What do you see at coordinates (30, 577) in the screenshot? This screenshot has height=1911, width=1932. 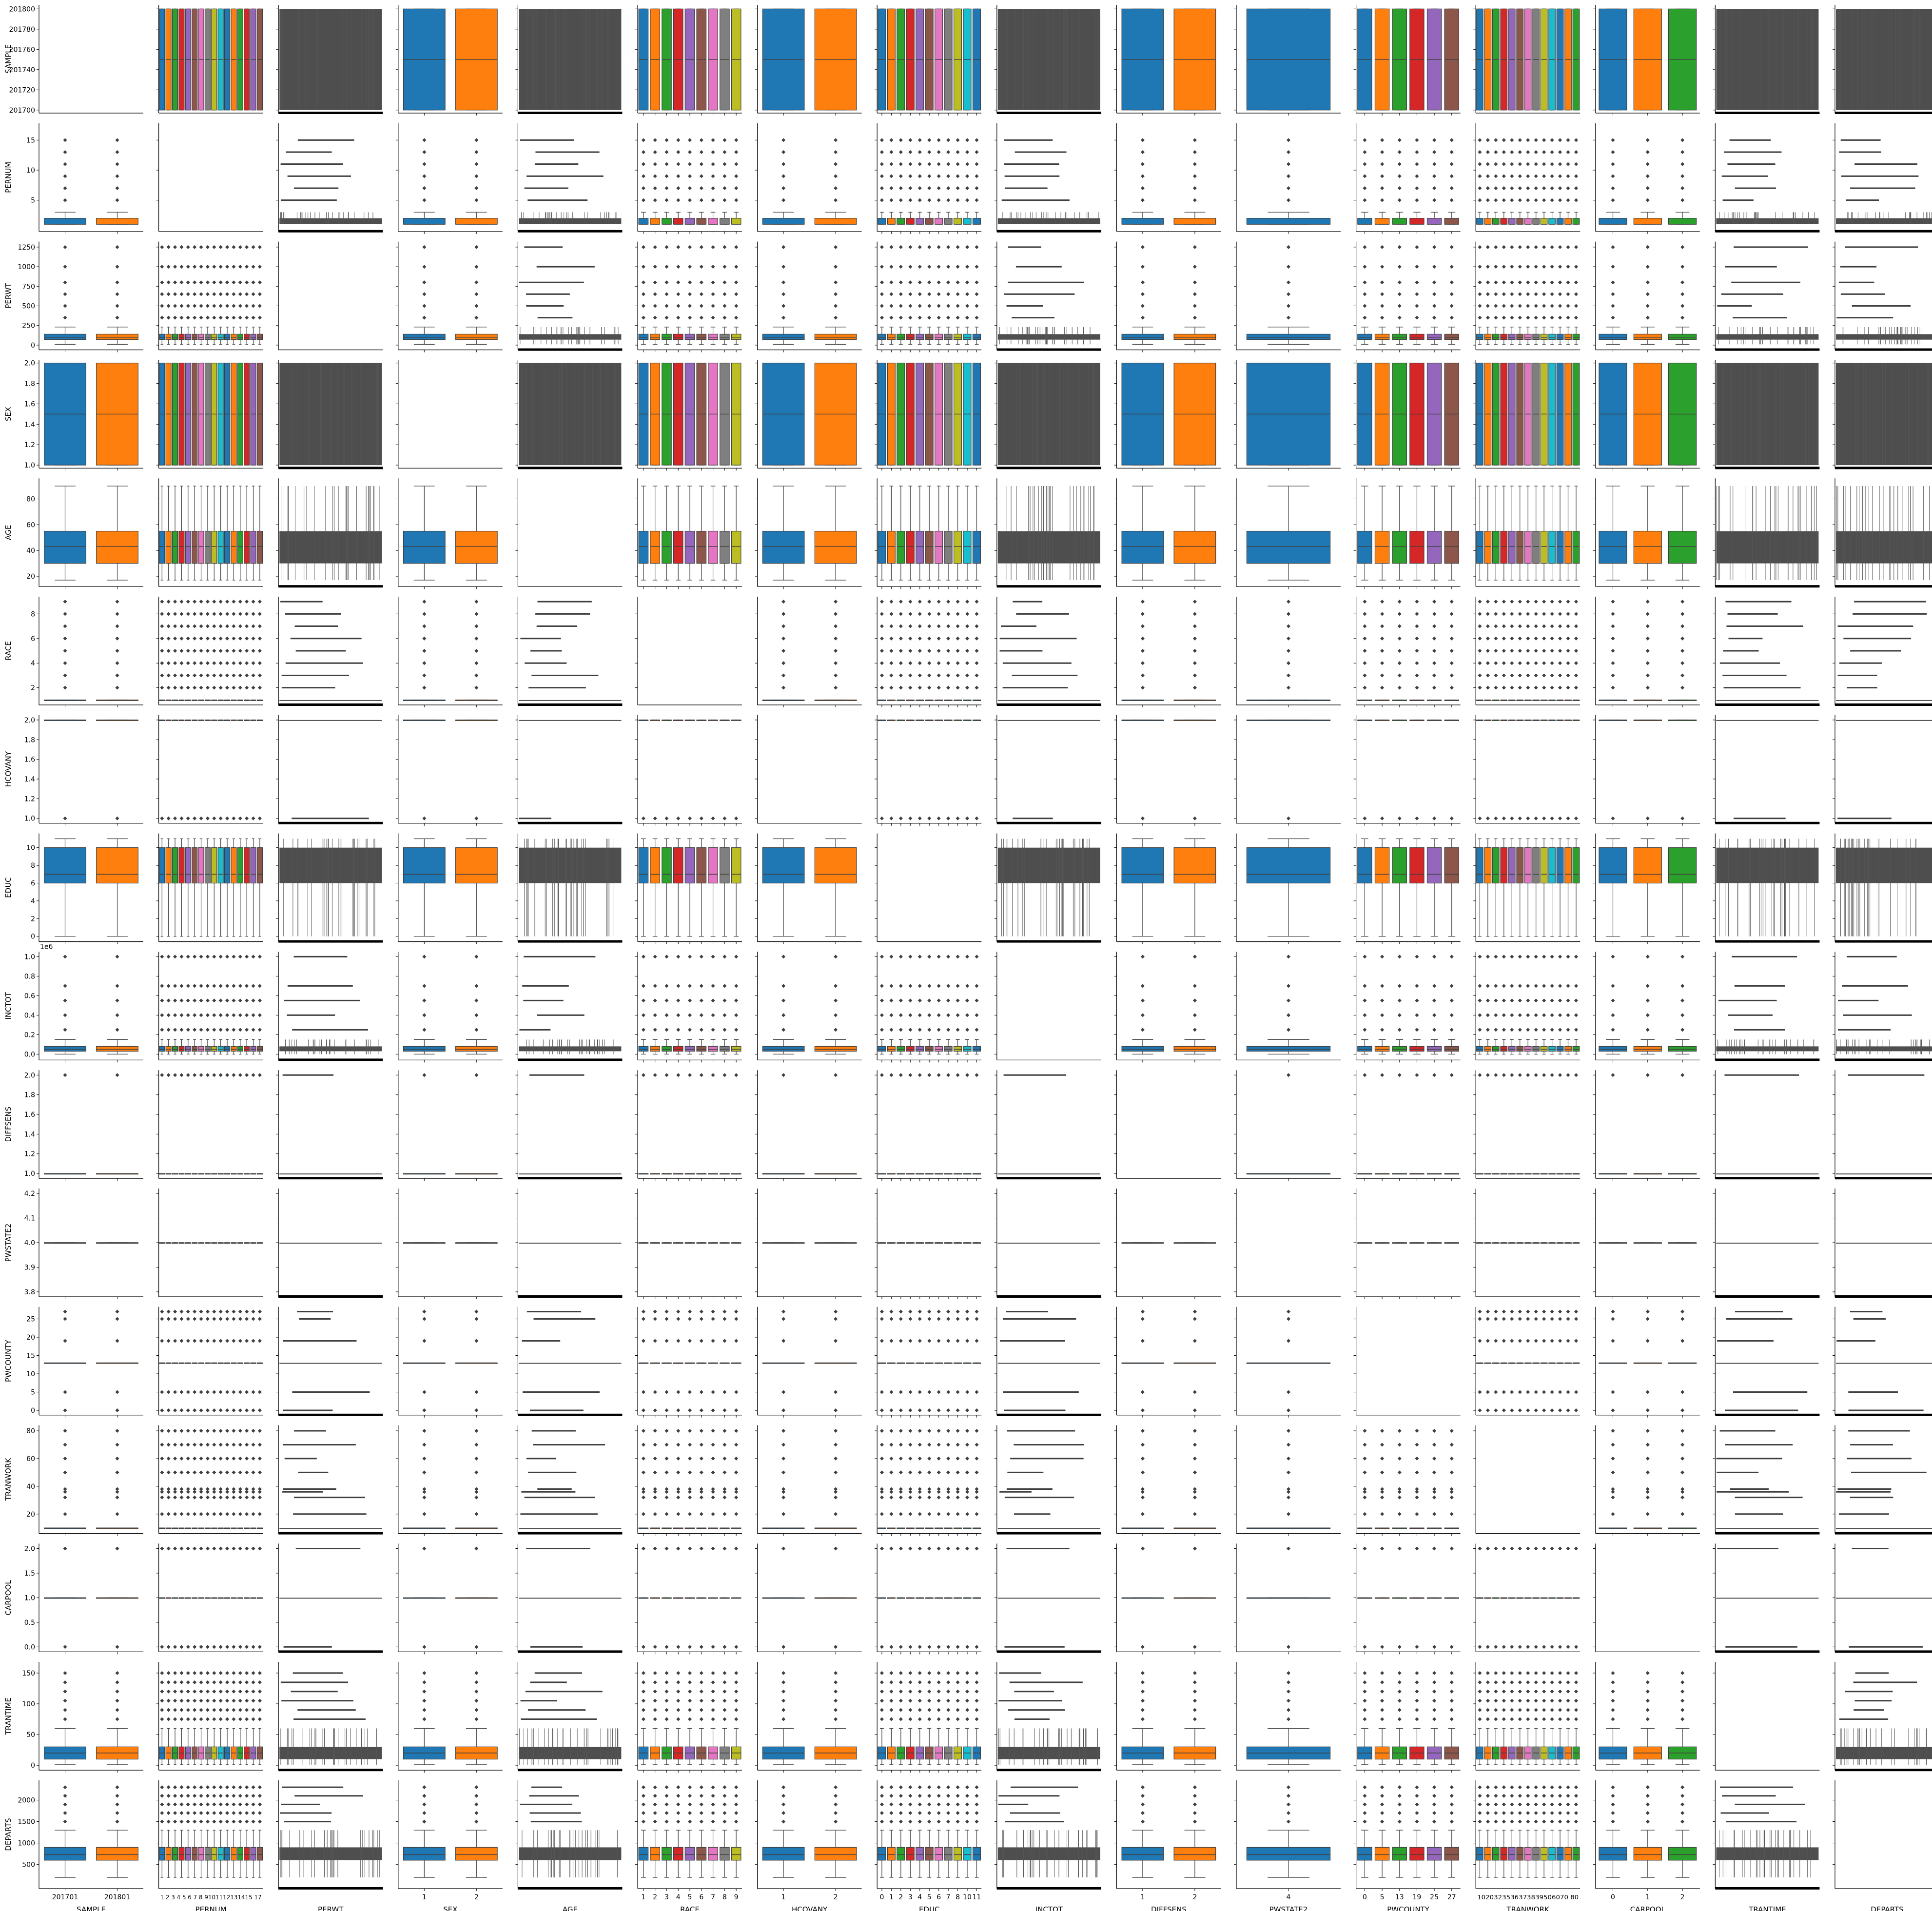 I see `y-tick-label: 20` at bounding box center [30, 577].